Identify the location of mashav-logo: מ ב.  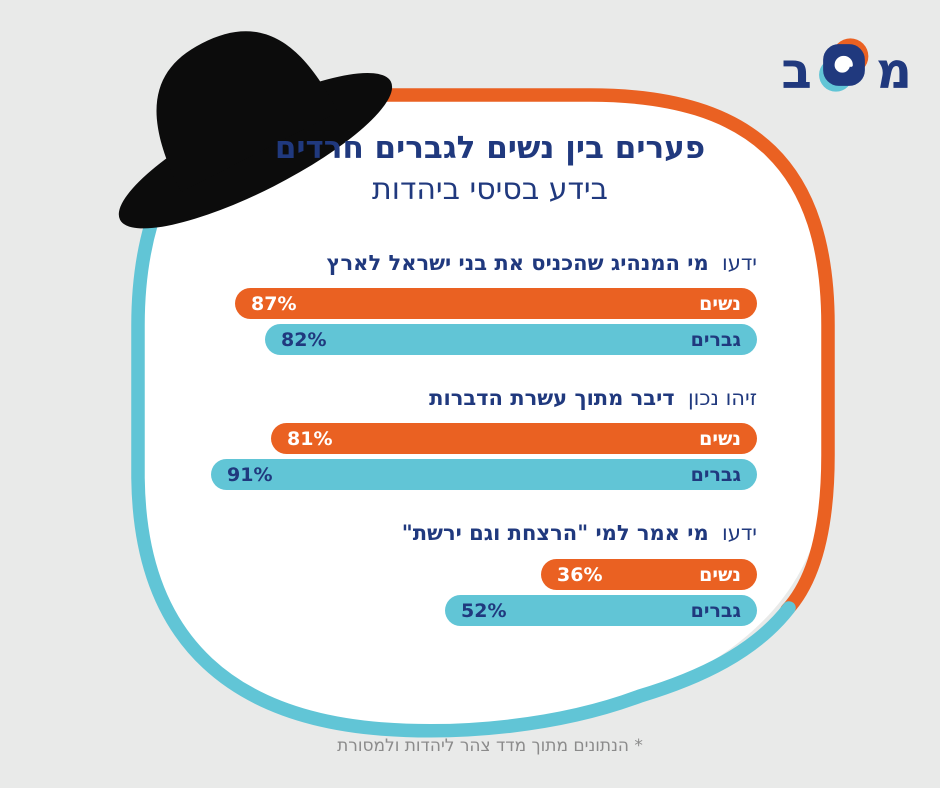
(846, 68).